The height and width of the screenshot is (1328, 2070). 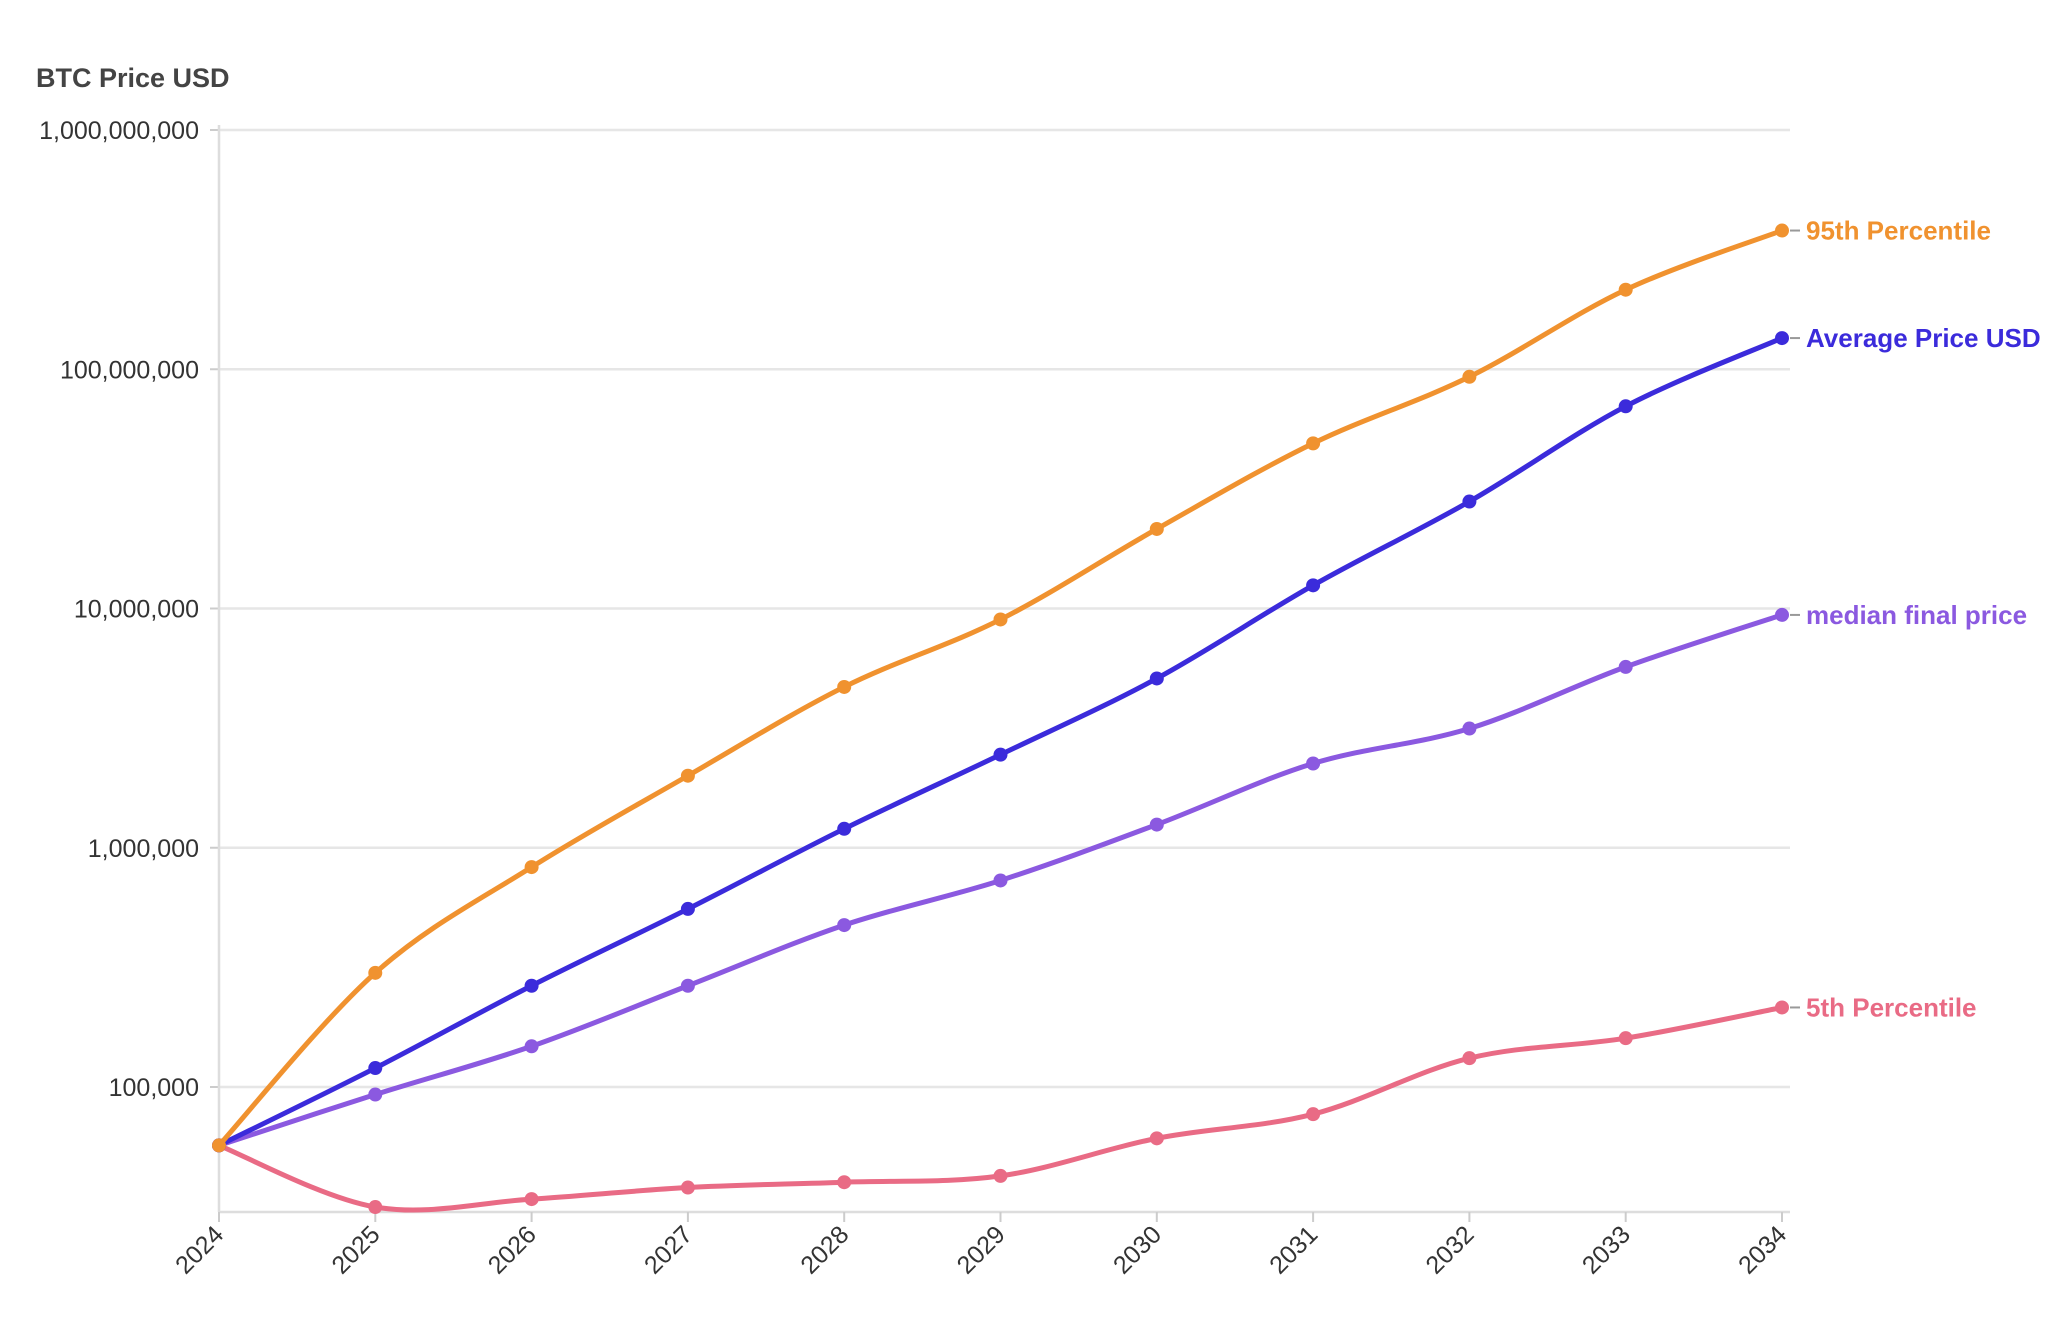 What do you see at coordinates (129, 370) in the screenshot?
I see `y-tick-label: 100,000,000` at bounding box center [129, 370].